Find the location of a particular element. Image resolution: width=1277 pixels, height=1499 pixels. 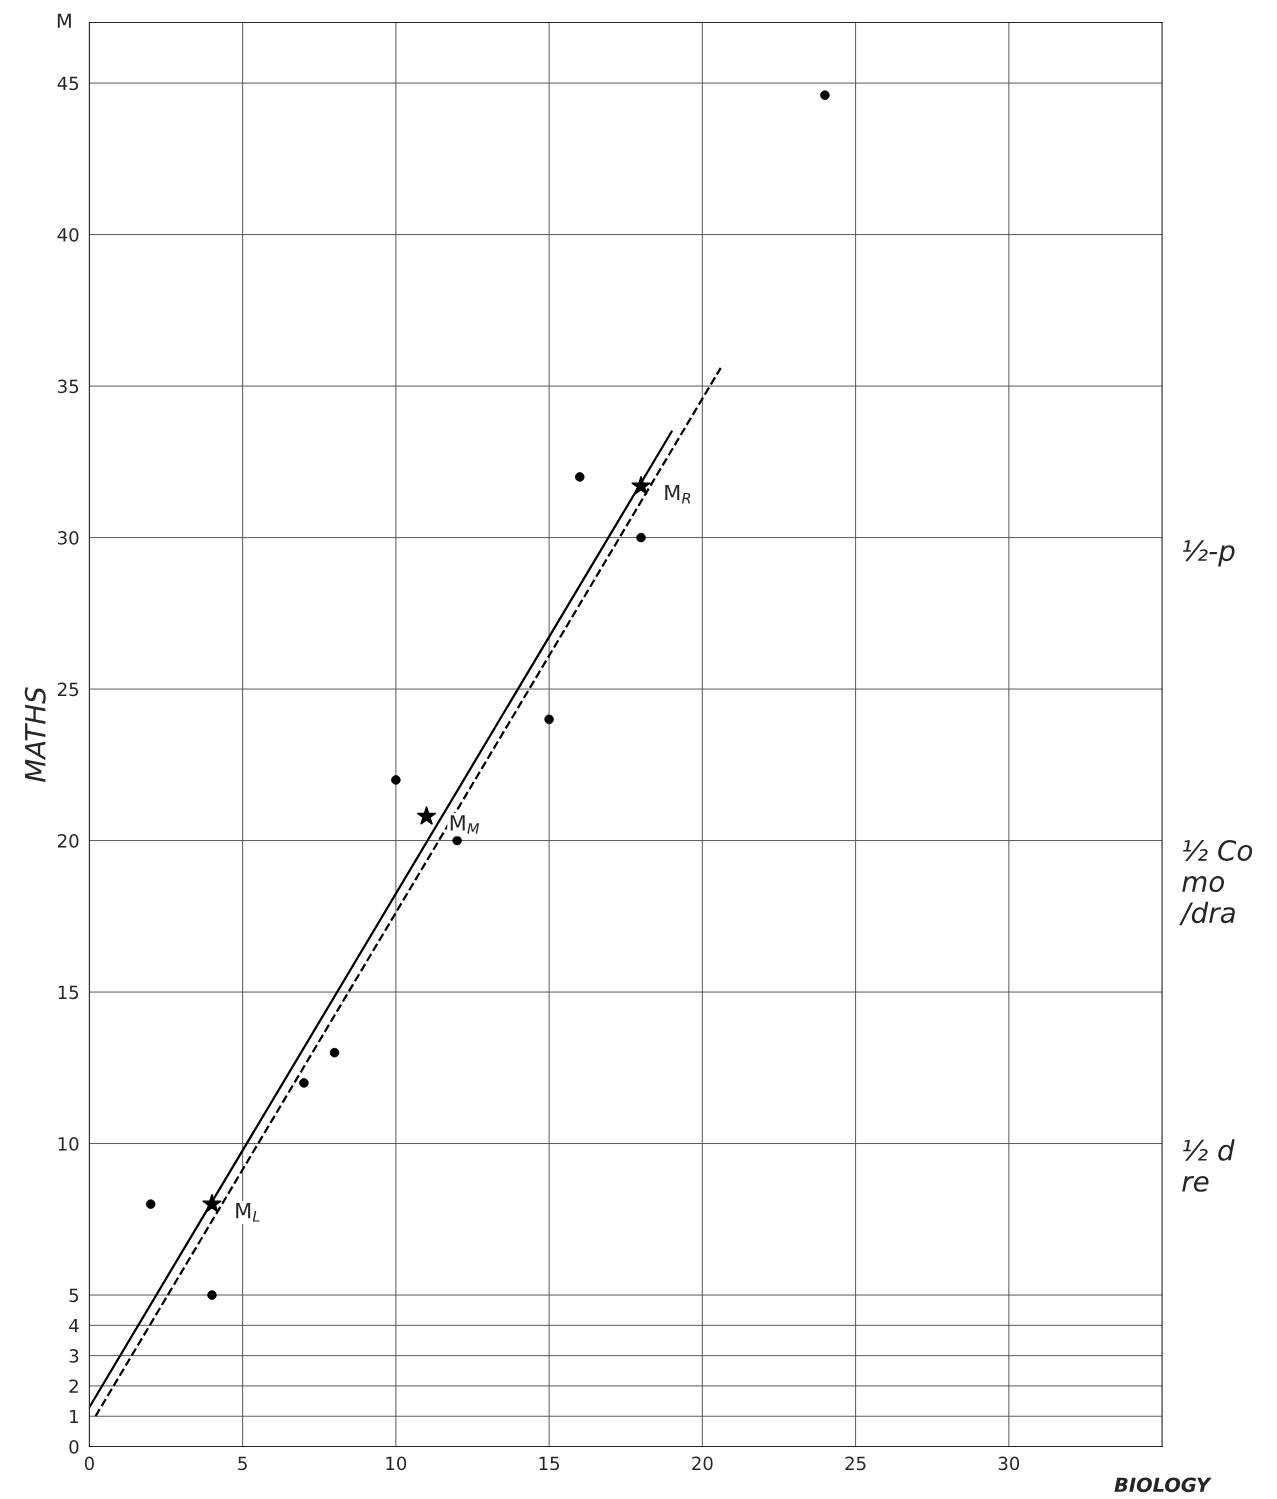

x-tick-label: 10 is located at coordinates (396, 1463).